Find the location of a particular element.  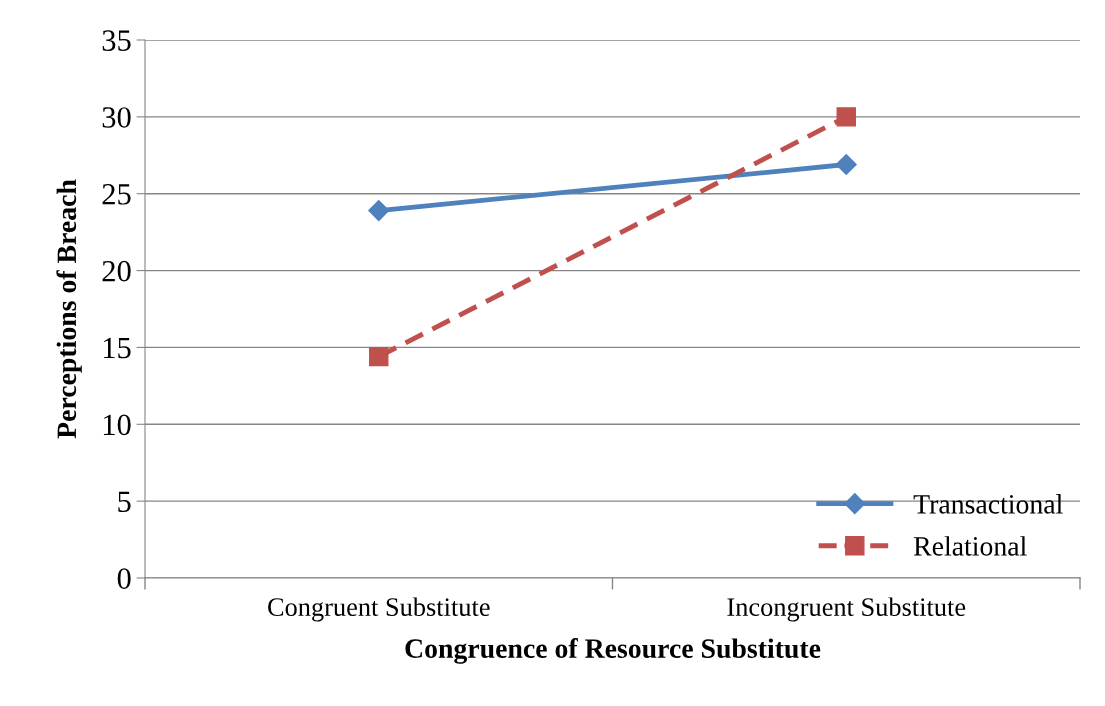

y-tick-label: 20 is located at coordinates (116, 271).